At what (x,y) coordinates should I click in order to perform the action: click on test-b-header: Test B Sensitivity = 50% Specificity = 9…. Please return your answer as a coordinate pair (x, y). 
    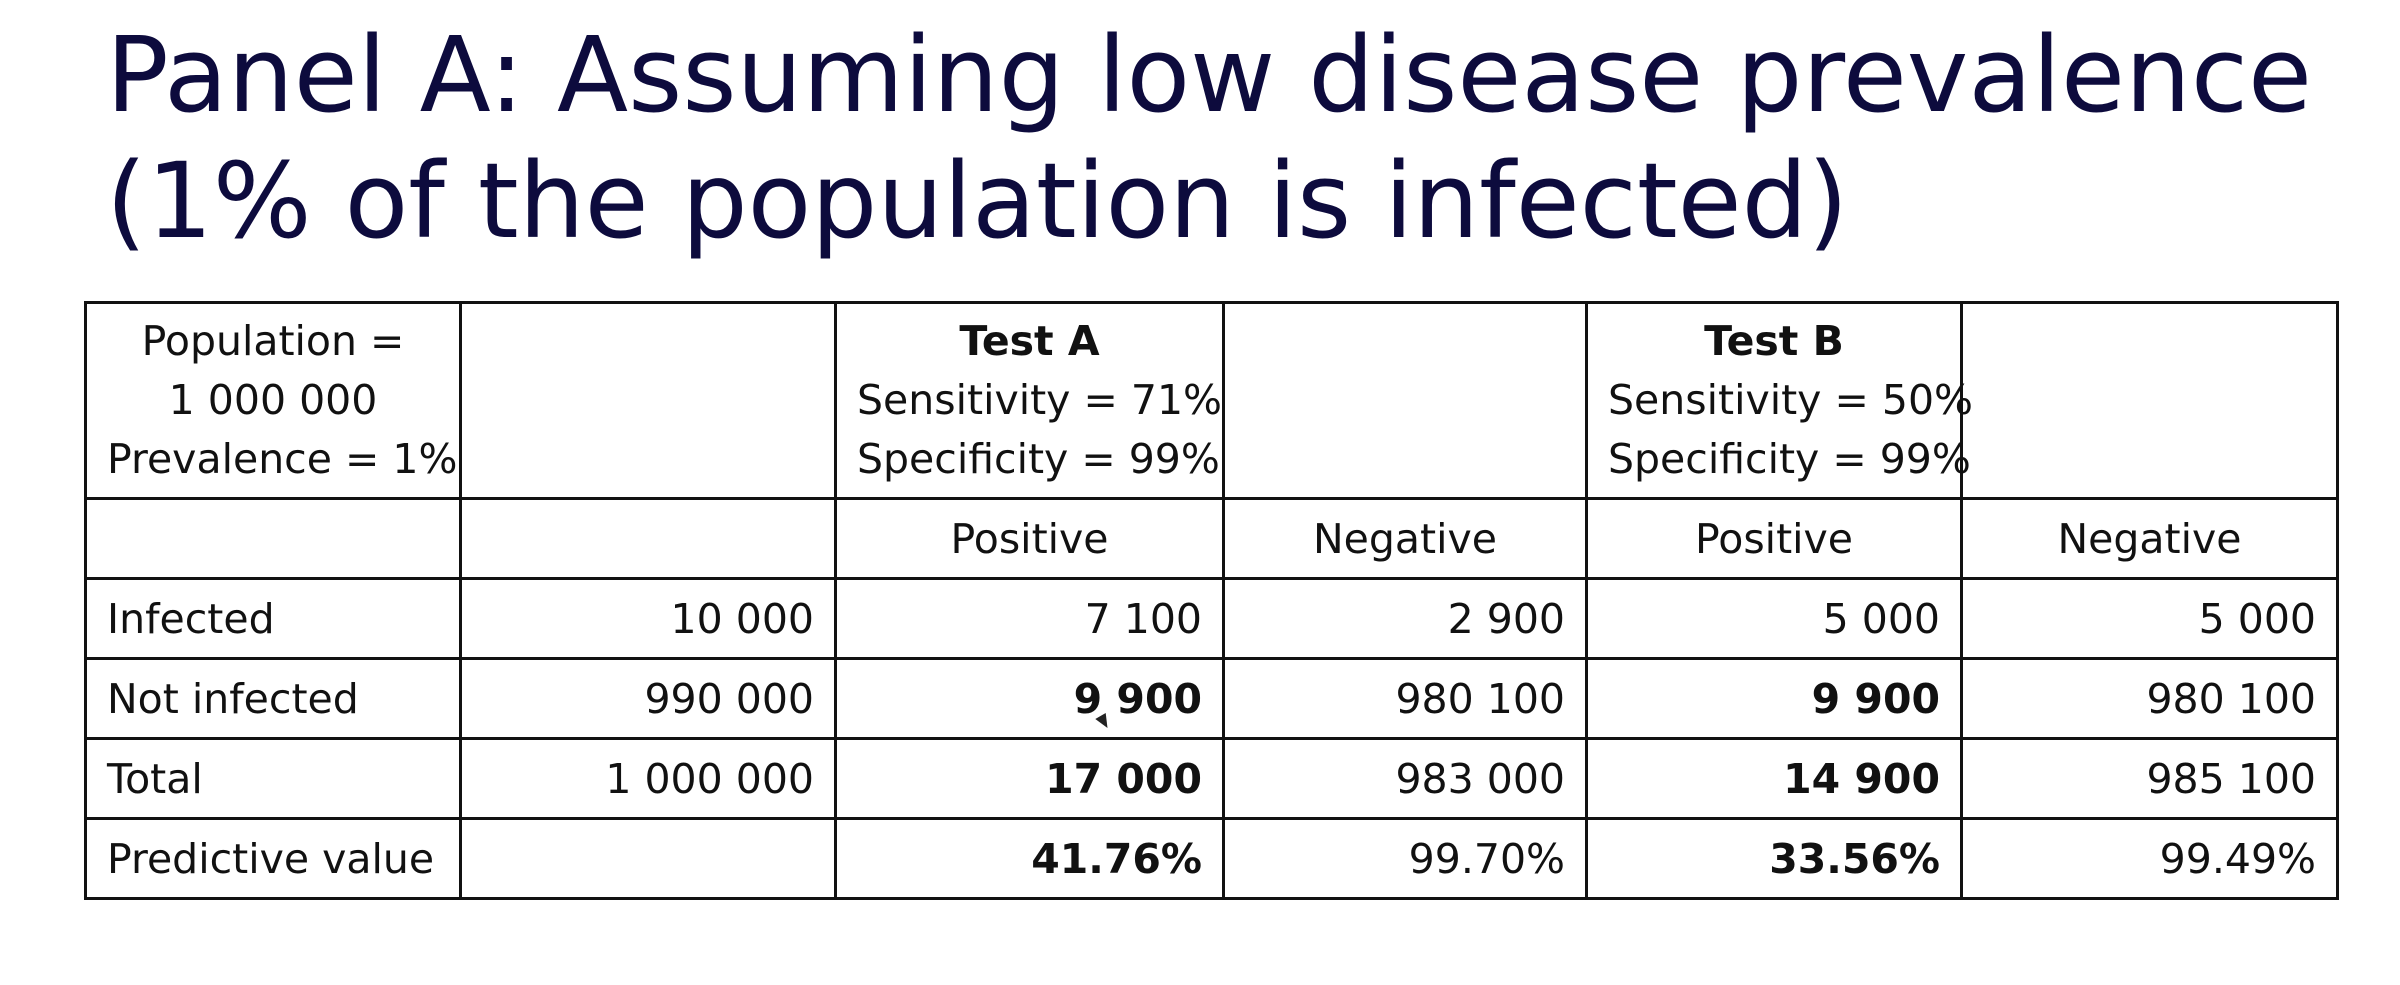
    Looking at the image, I should click on (1779, 400).